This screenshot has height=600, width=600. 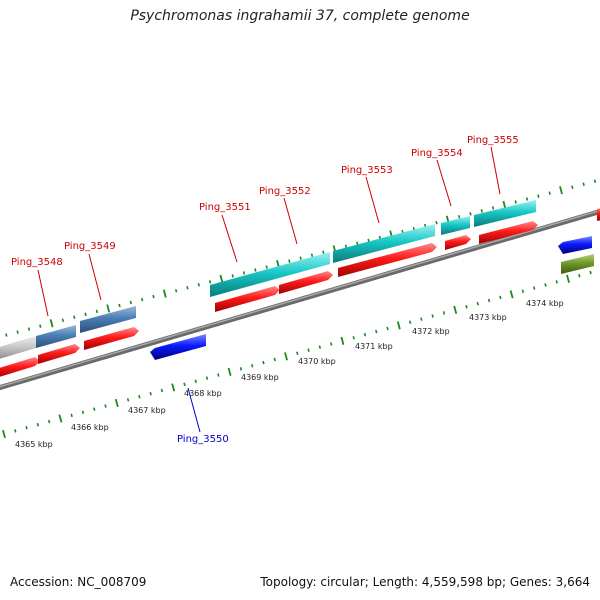 What do you see at coordinates (493, 140) in the screenshot?
I see `gene-label-ping-3555: Ping_3555` at bounding box center [493, 140].